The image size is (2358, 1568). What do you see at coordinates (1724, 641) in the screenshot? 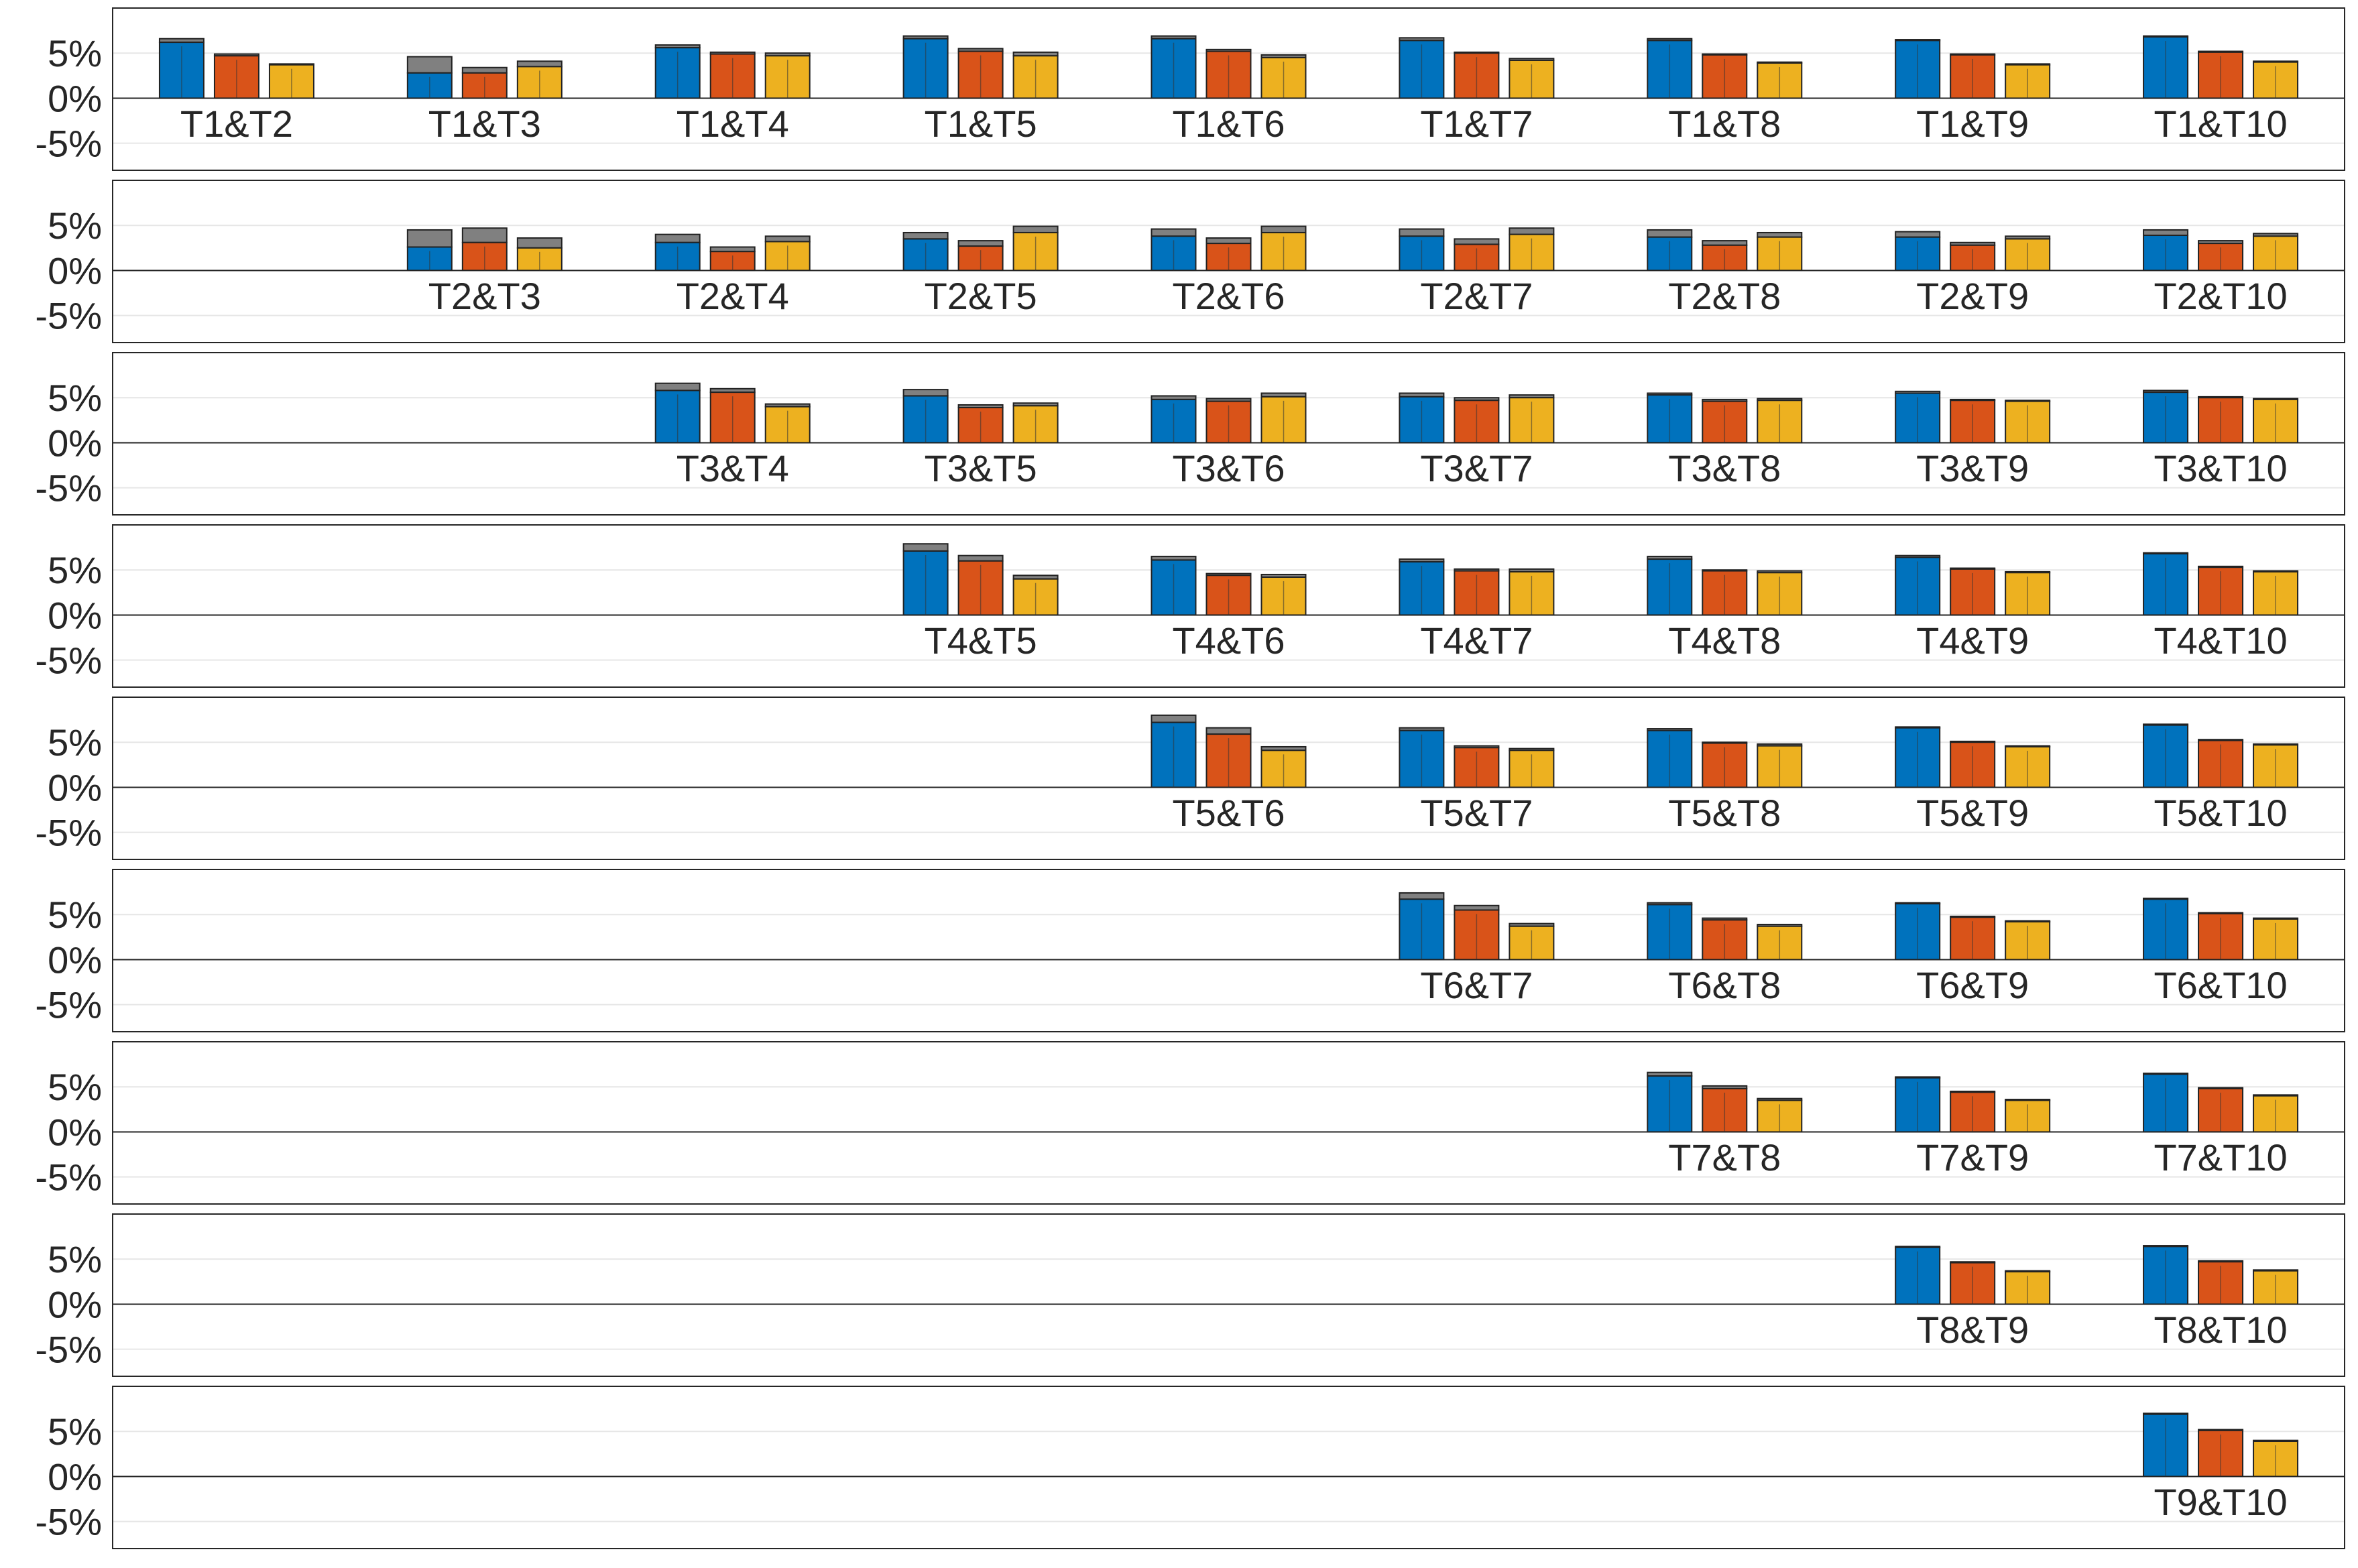
I see `category-label: T4&T8` at bounding box center [1724, 641].